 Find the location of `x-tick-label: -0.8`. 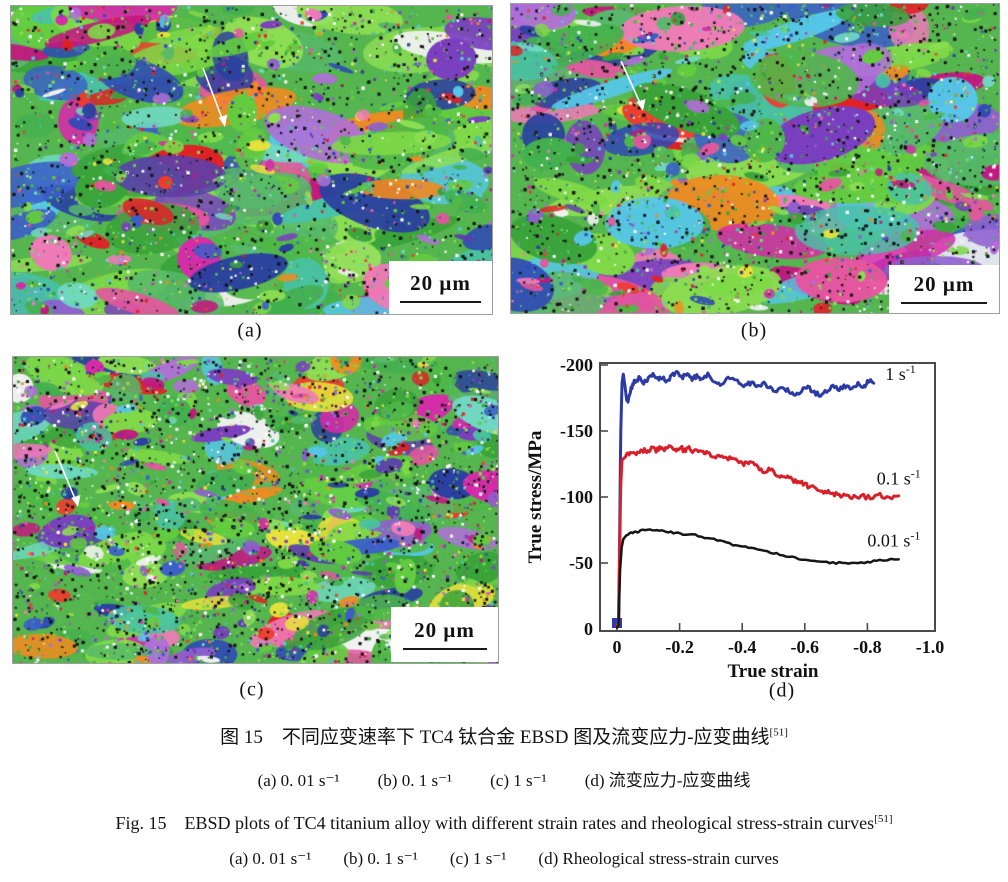

x-tick-label: -0.8 is located at coordinates (867, 647).